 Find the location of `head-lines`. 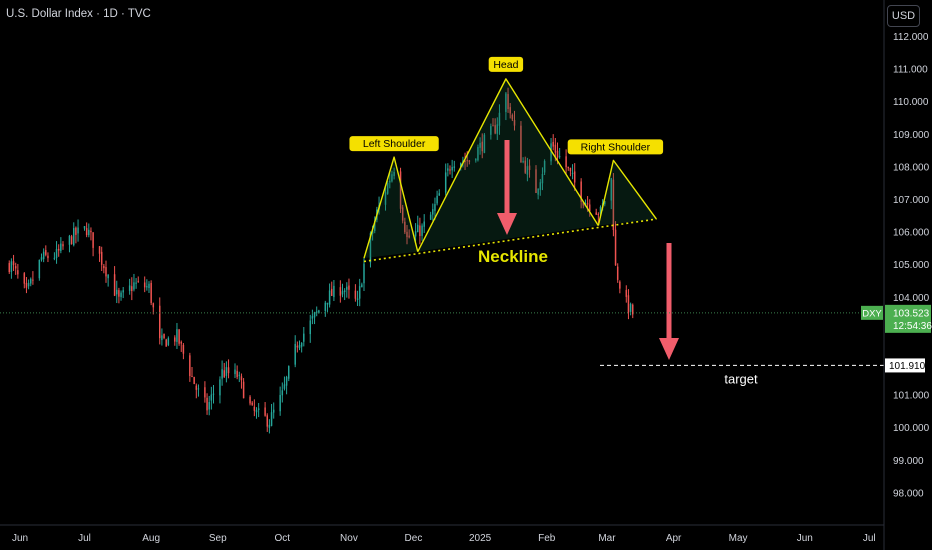

head-lines is located at coordinates (508, 165).